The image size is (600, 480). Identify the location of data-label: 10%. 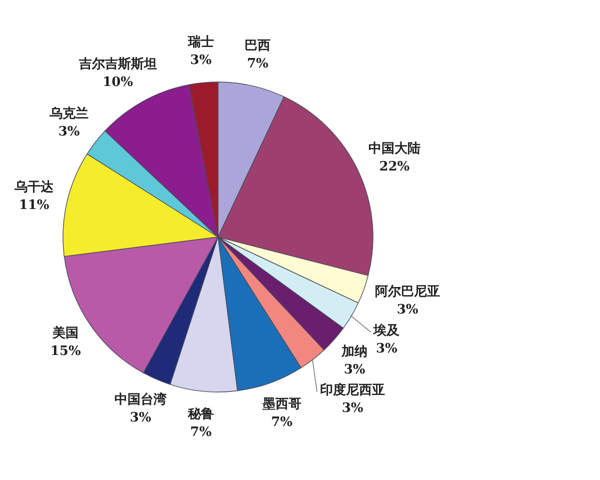
(118, 82).